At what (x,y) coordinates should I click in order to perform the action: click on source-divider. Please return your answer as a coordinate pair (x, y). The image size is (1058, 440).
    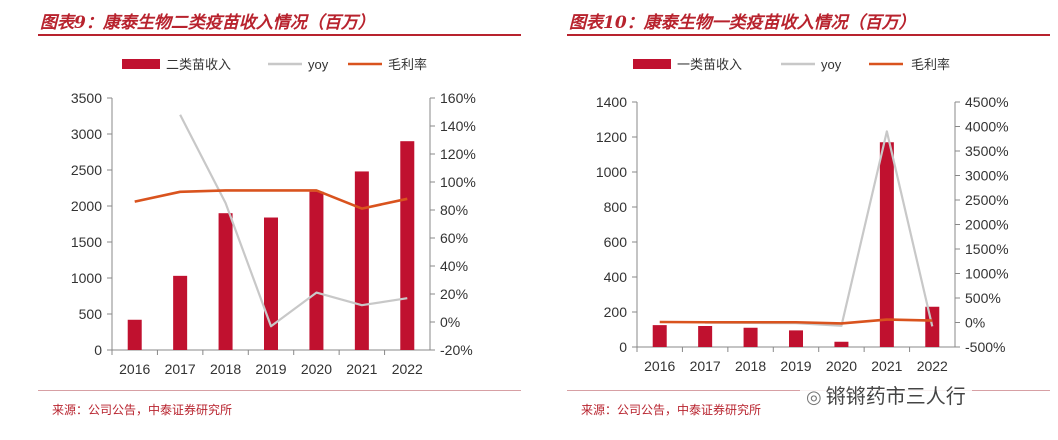
    Looking at the image, I should click on (279, 390).